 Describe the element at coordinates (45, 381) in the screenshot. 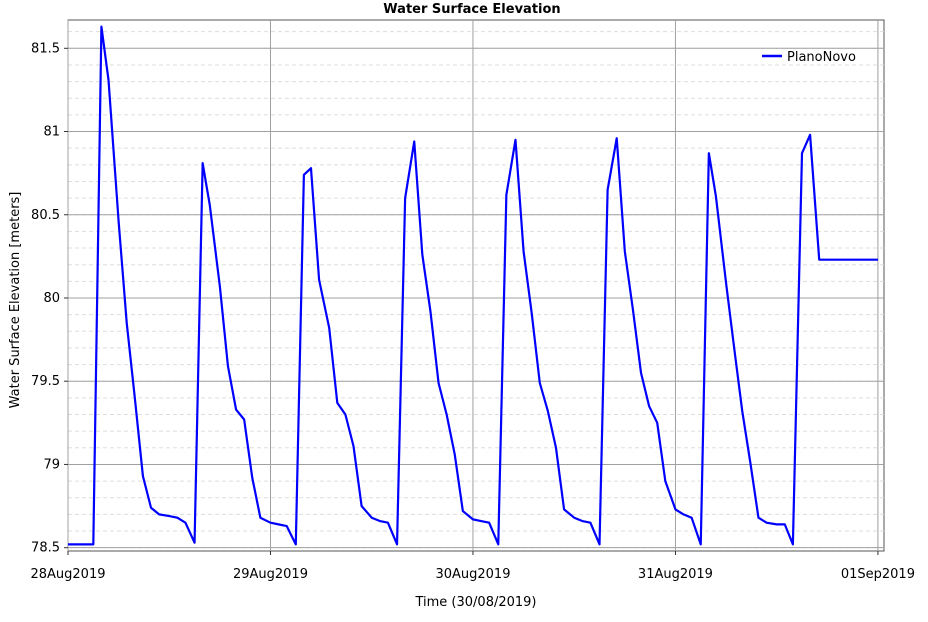

I see `y-tick-label: 79.5` at that location.